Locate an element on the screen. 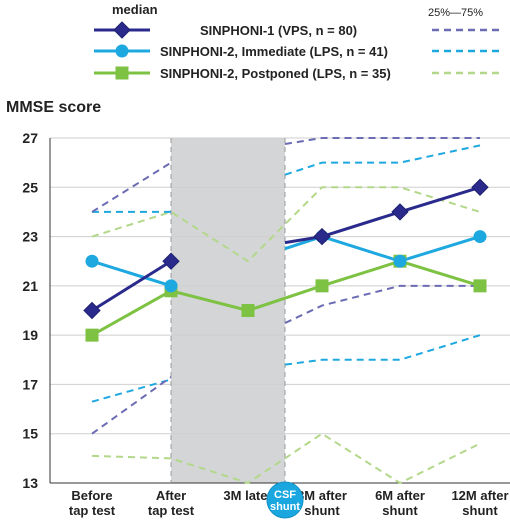 The height and width of the screenshot is (525, 510). y-tick-label: 21 is located at coordinates (30, 286).